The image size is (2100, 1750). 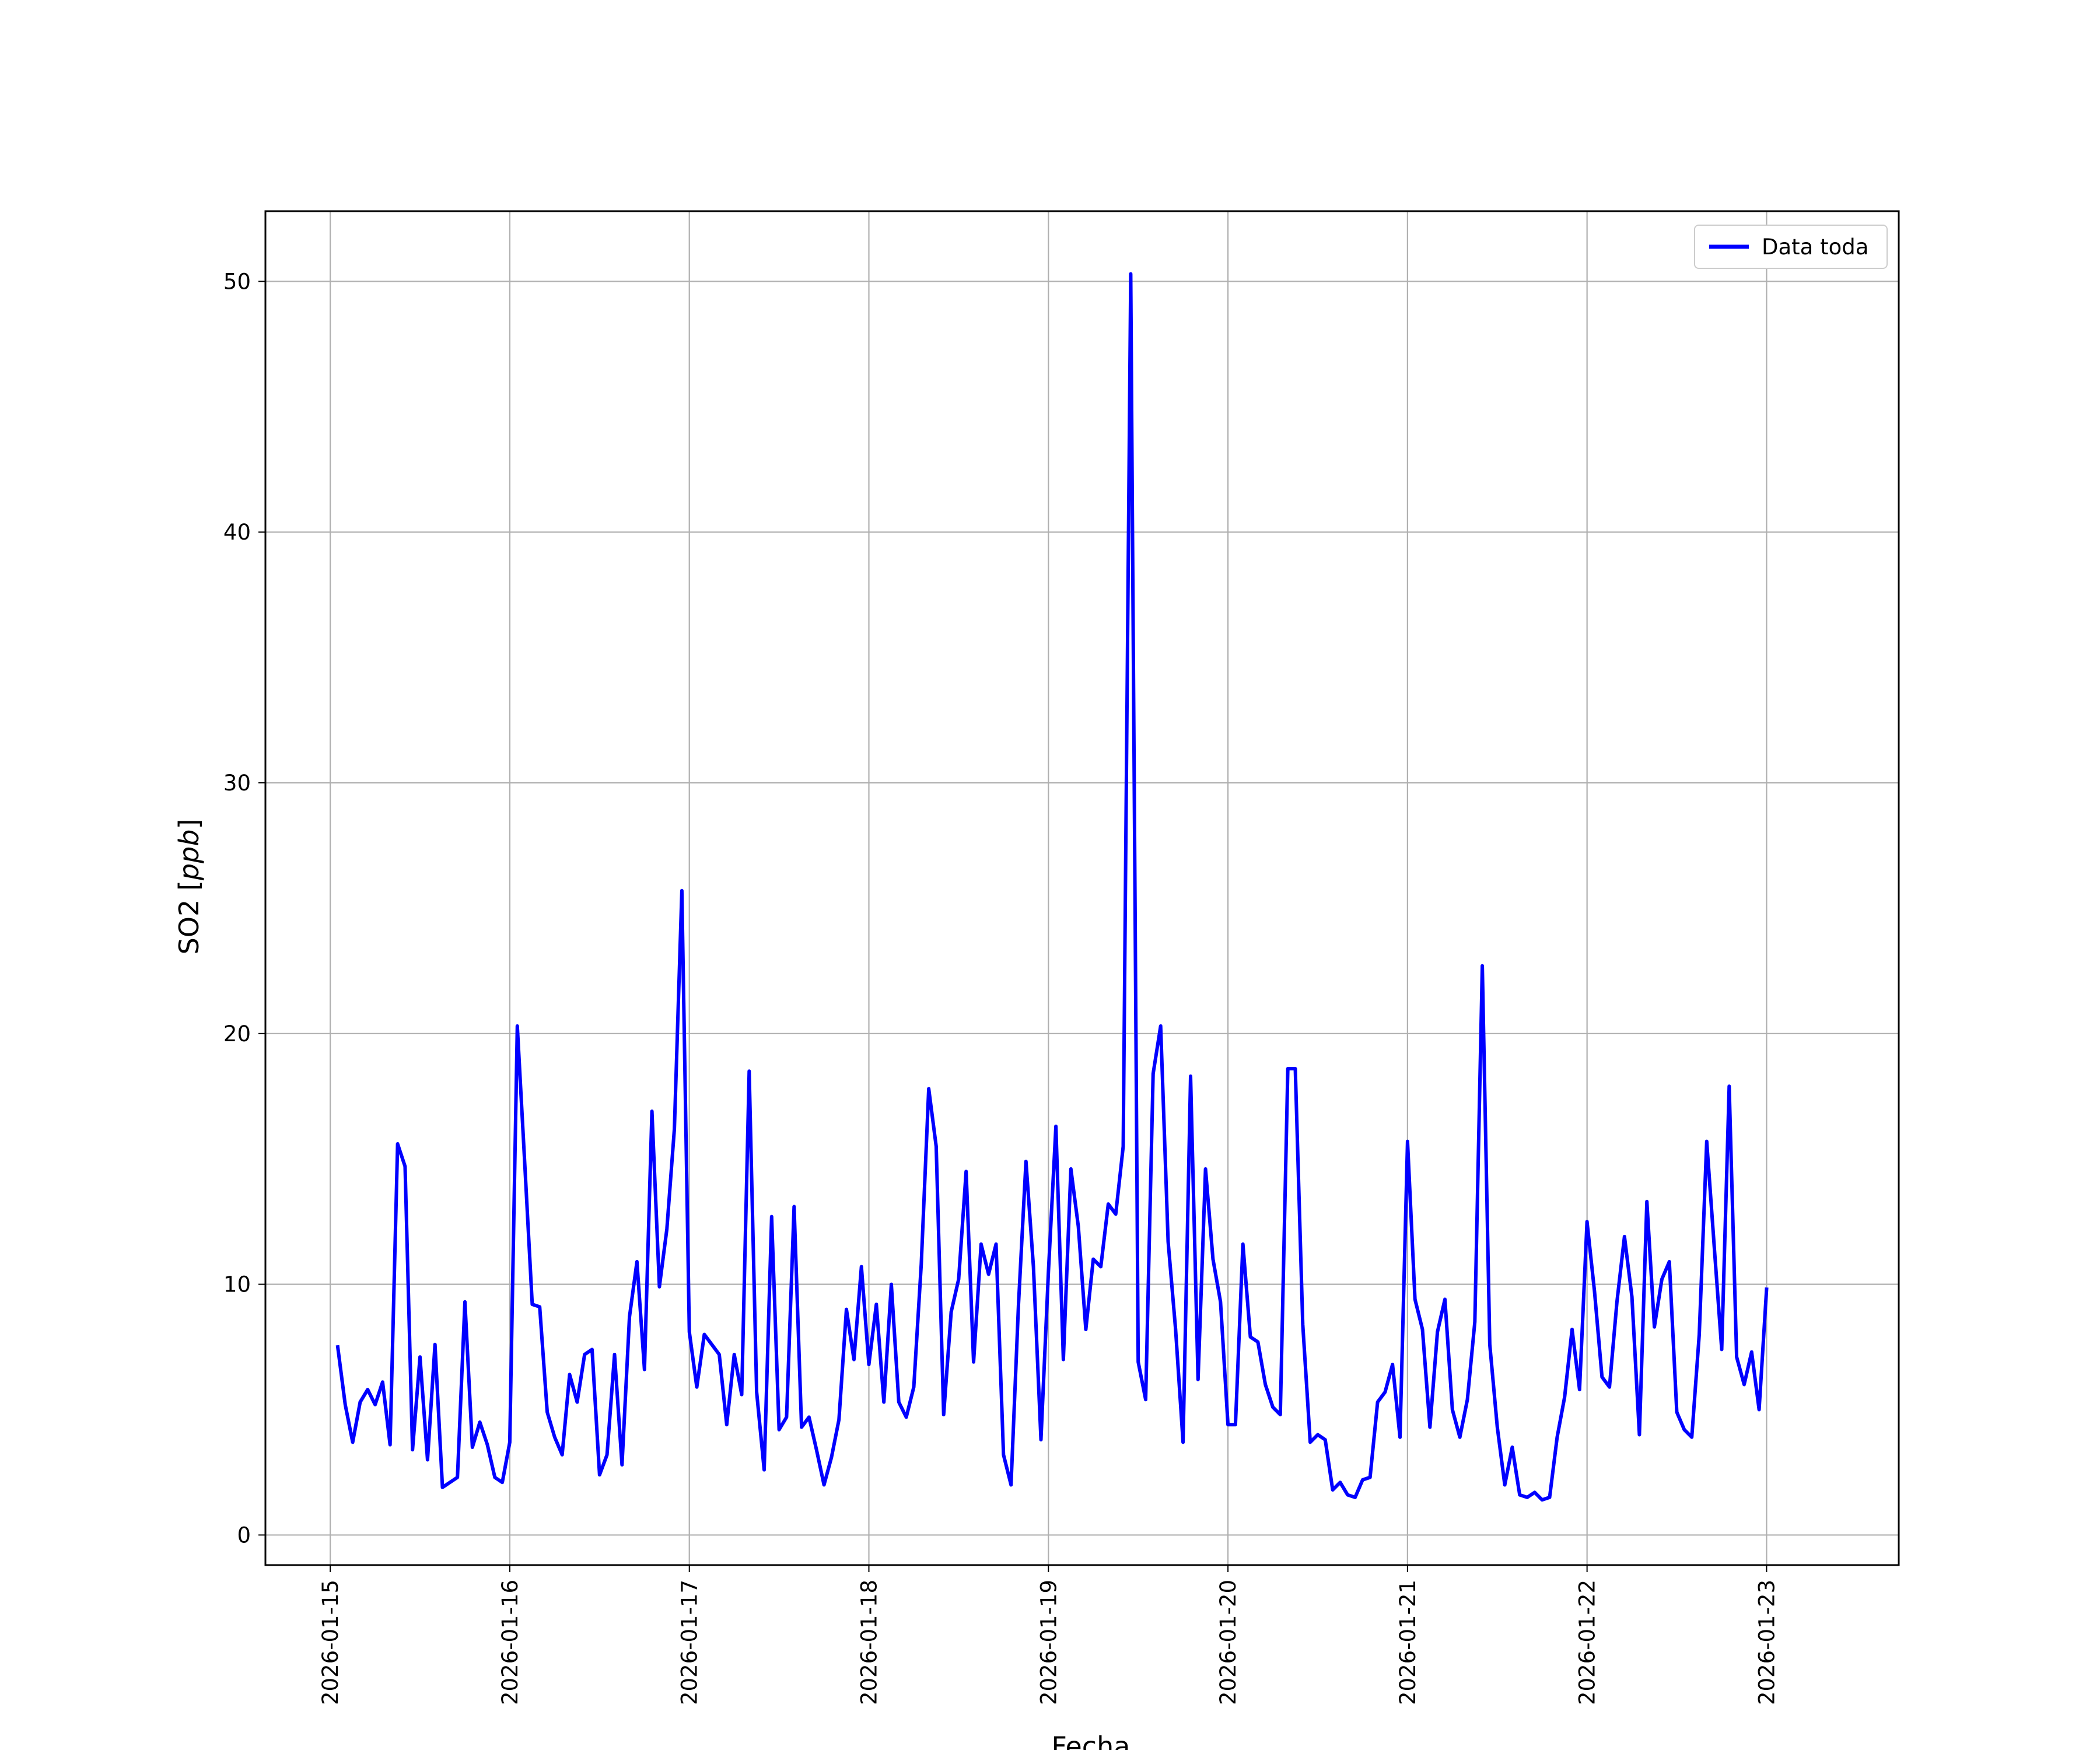 What do you see at coordinates (244, 908) in the screenshot?
I see `y-axis: 0 10 20 30 40 50` at bounding box center [244, 908].